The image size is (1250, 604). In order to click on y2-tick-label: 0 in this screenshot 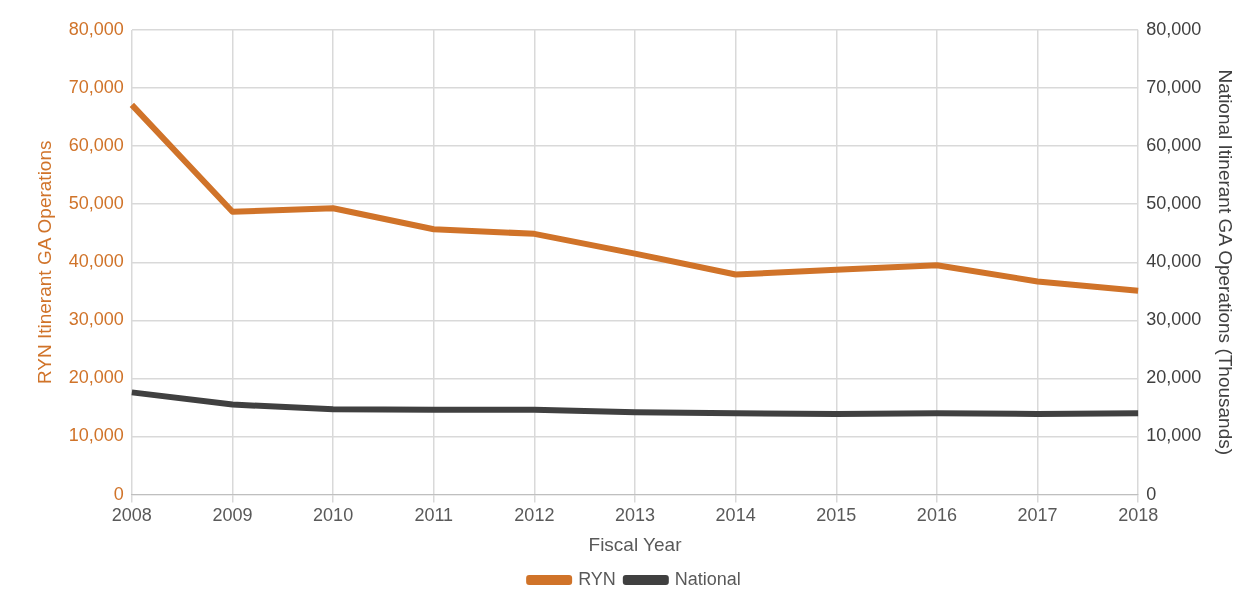, I will do `click(1151, 493)`.